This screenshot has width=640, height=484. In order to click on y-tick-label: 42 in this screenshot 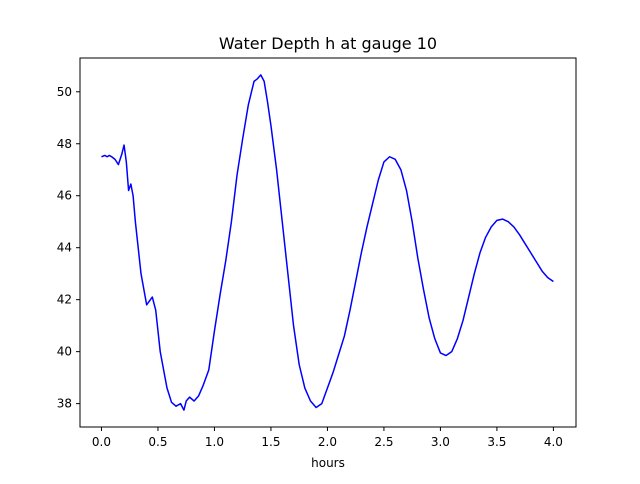, I will do `click(64, 300)`.